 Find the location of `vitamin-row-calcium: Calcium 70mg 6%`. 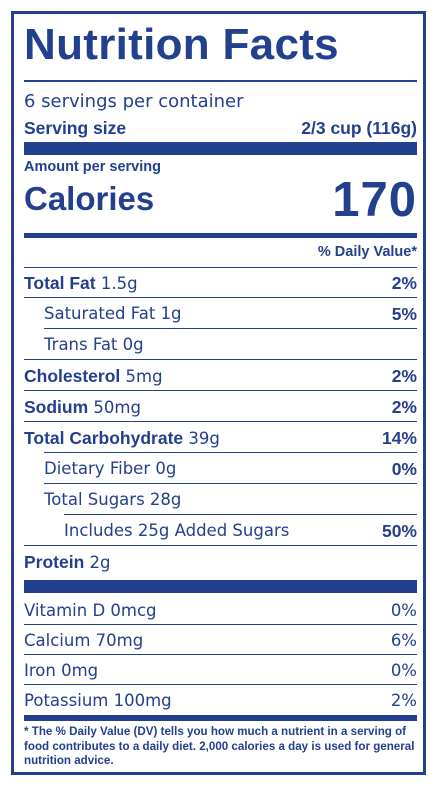

vitamin-row-calcium: Calcium 70mg 6% is located at coordinates (220, 640).